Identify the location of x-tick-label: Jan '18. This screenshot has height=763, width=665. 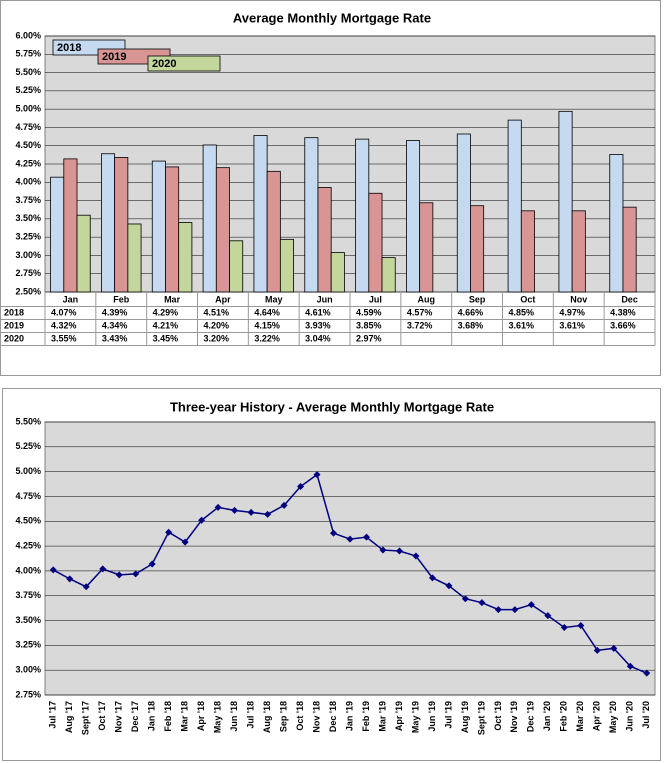
(152, 716).